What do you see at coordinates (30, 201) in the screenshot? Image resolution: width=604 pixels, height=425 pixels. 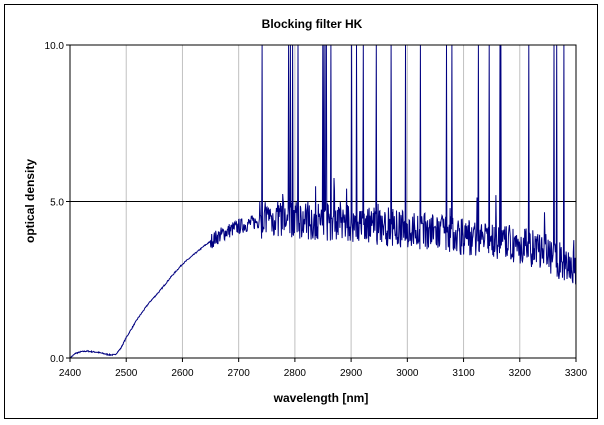 I see `y-axis-label: optical density` at bounding box center [30, 201].